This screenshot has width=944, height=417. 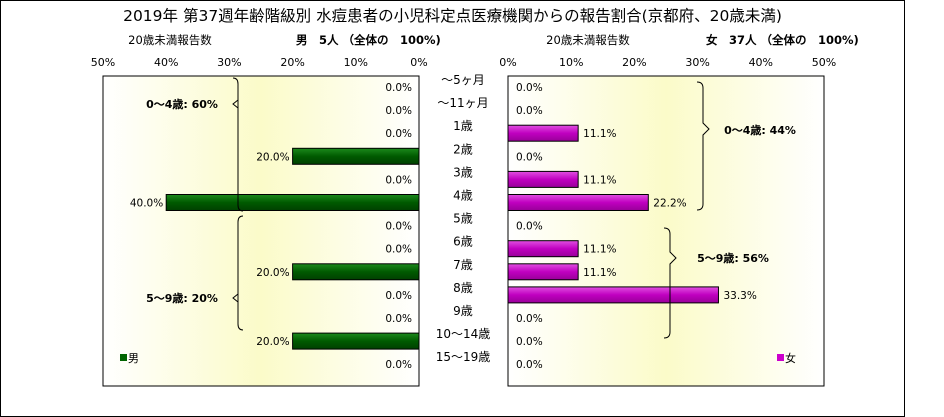 I want to click on age-category-label: ～5ヶ月, so click(x=463, y=80).